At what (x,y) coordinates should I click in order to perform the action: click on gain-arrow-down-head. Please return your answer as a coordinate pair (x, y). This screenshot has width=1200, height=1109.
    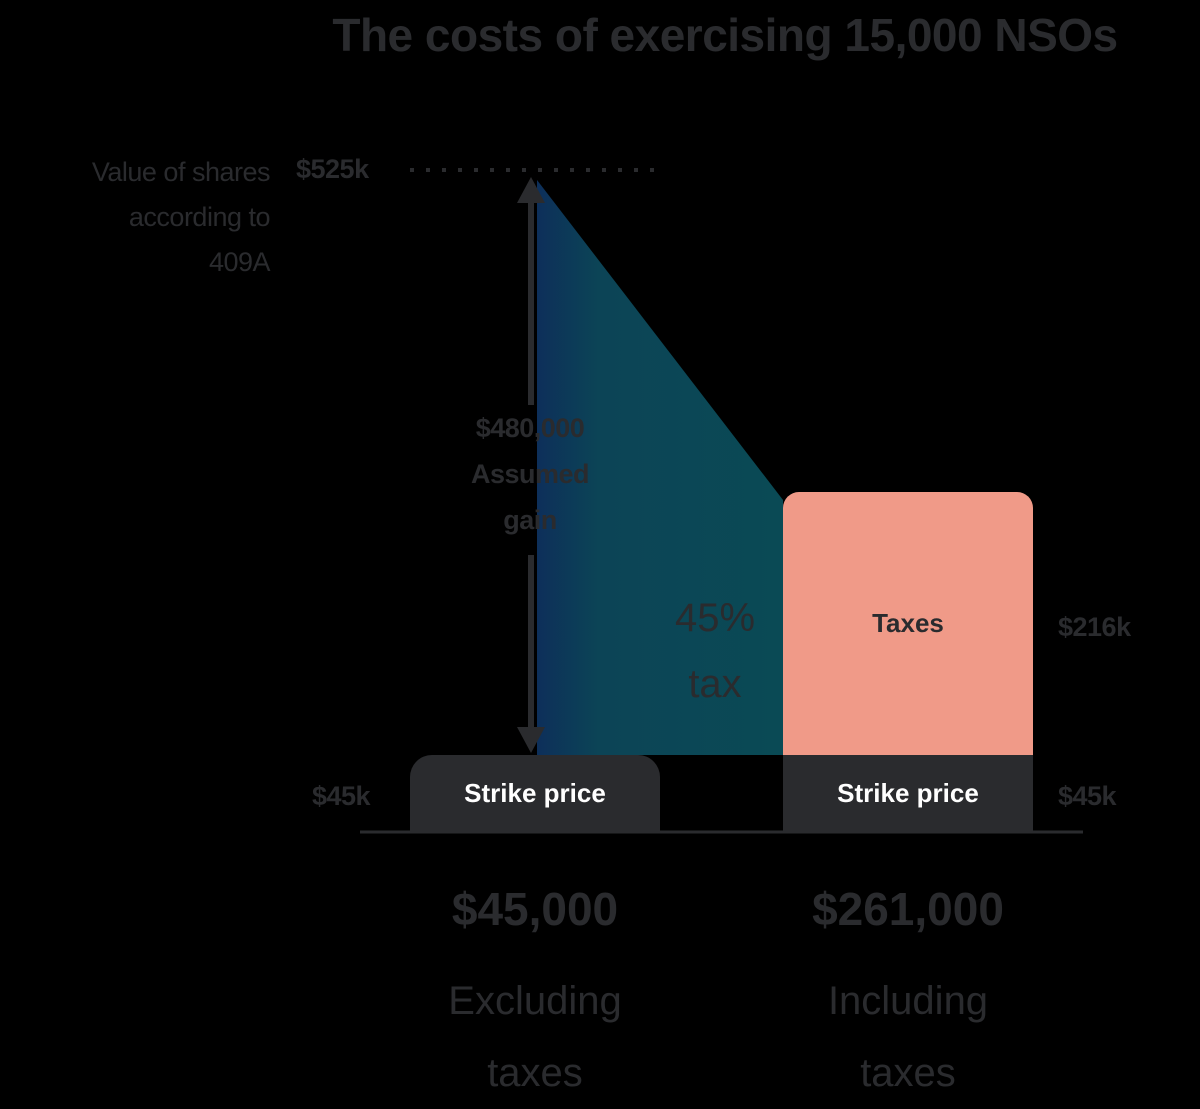
    Looking at the image, I should click on (531, 740).